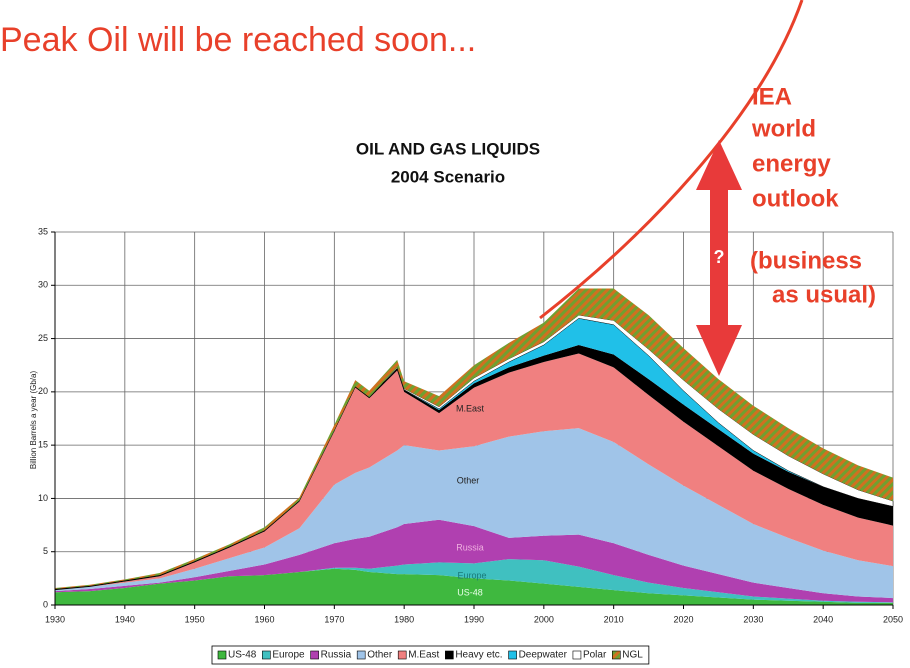 The image size is (910, 668). Describe the element at coordinates (595, 655) in the screenshot. I see `legend-label: Polar` at that location.